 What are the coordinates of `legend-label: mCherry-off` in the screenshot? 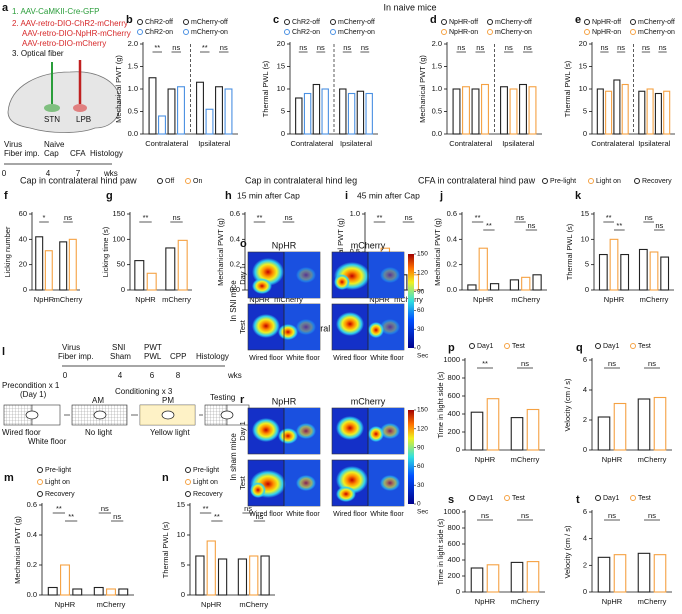 It's located at (356, 22).